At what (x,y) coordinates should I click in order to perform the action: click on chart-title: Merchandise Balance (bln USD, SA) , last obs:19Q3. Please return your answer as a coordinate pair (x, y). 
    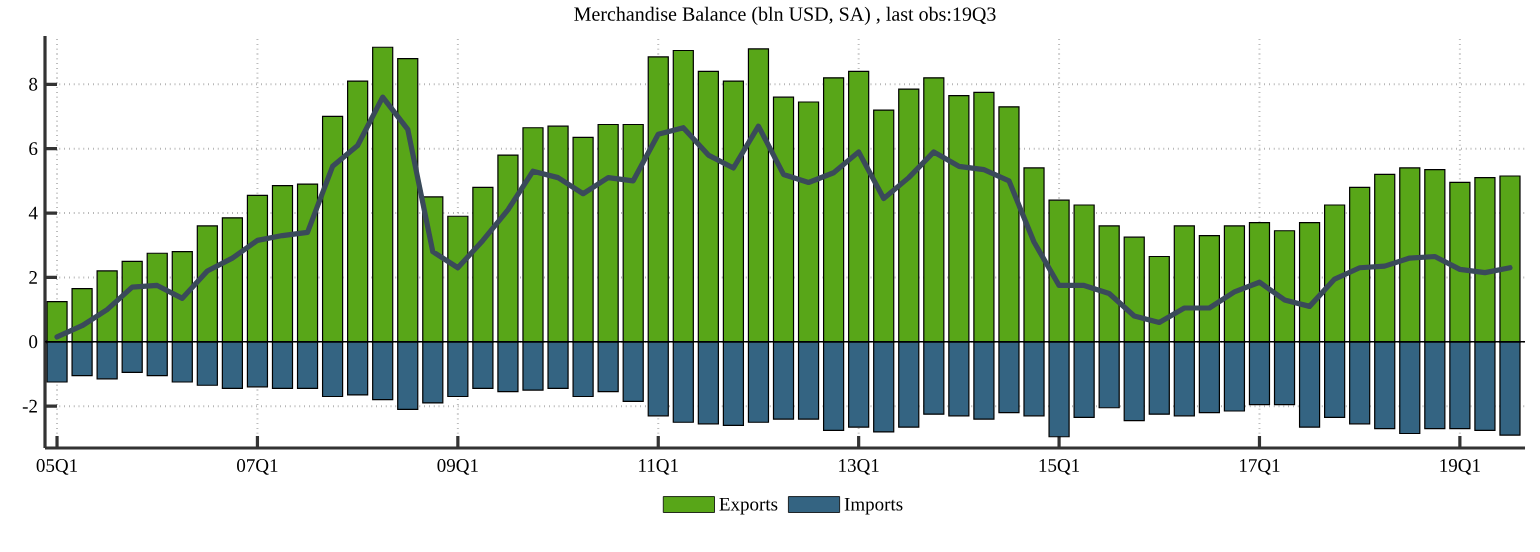
    Looking at the image, I should click on (785, 15).